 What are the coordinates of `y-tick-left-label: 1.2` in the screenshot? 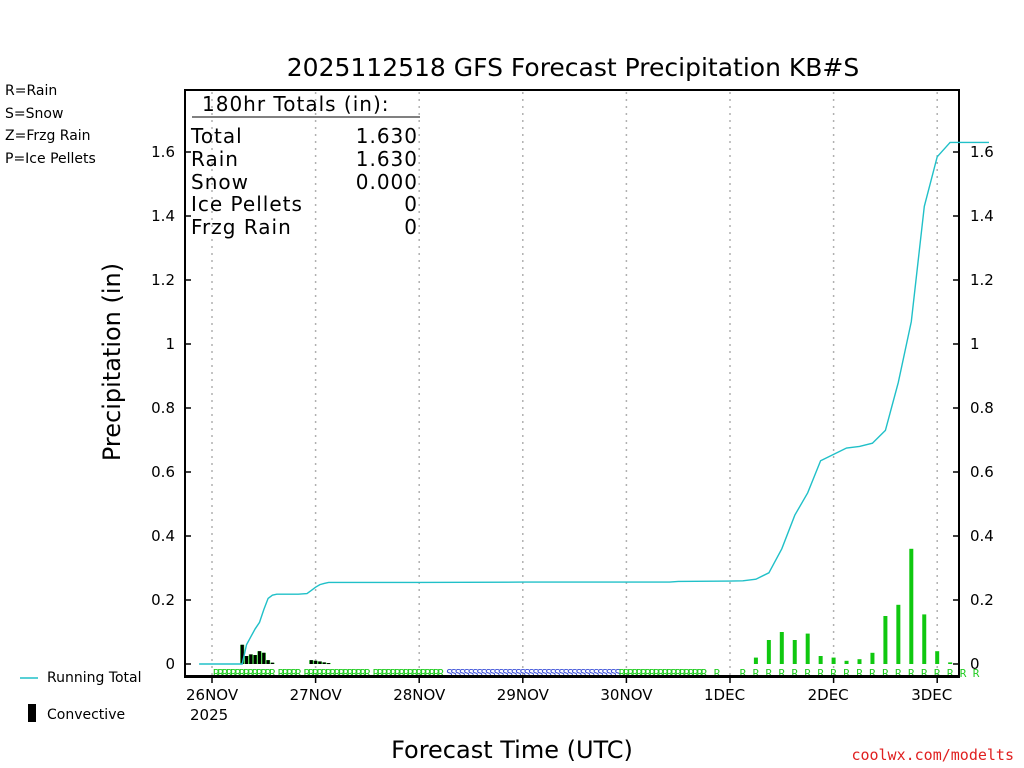 It's located at (163, 280).